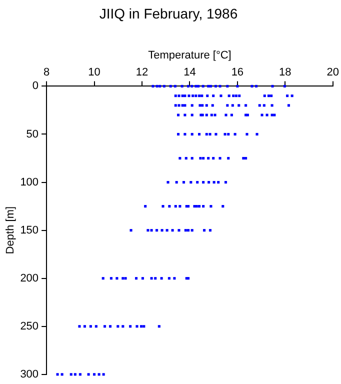  What do you see at coordinates (29, 326) in the screenshot?
I see `y-tick-label: 250` at bounding box center [29, 326].